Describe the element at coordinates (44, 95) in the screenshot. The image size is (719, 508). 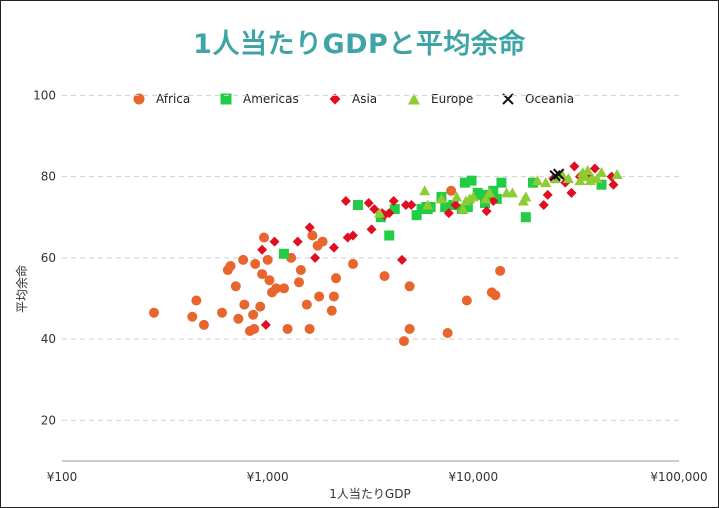
I see `y-tick-label: 100` at that location.